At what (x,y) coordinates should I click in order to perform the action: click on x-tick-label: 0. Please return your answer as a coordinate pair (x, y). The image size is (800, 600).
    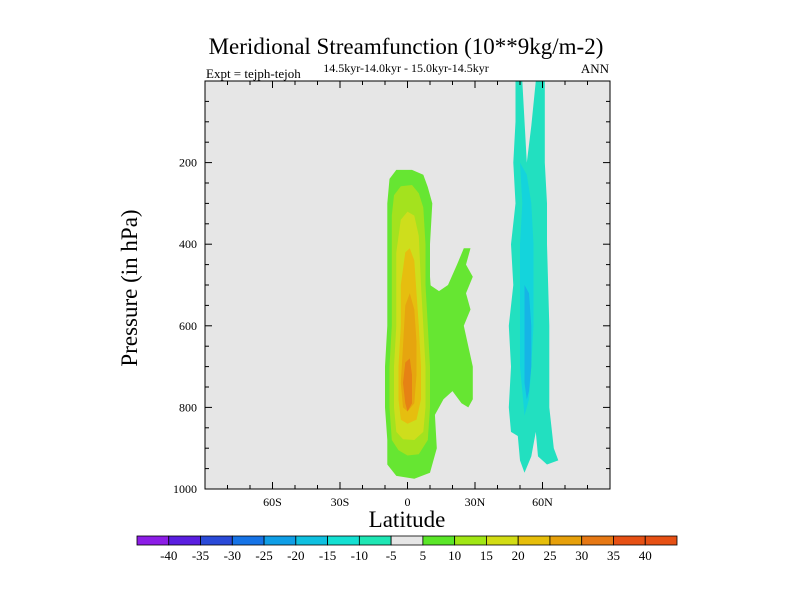
    Looking at the image, I should click on (408, 502).